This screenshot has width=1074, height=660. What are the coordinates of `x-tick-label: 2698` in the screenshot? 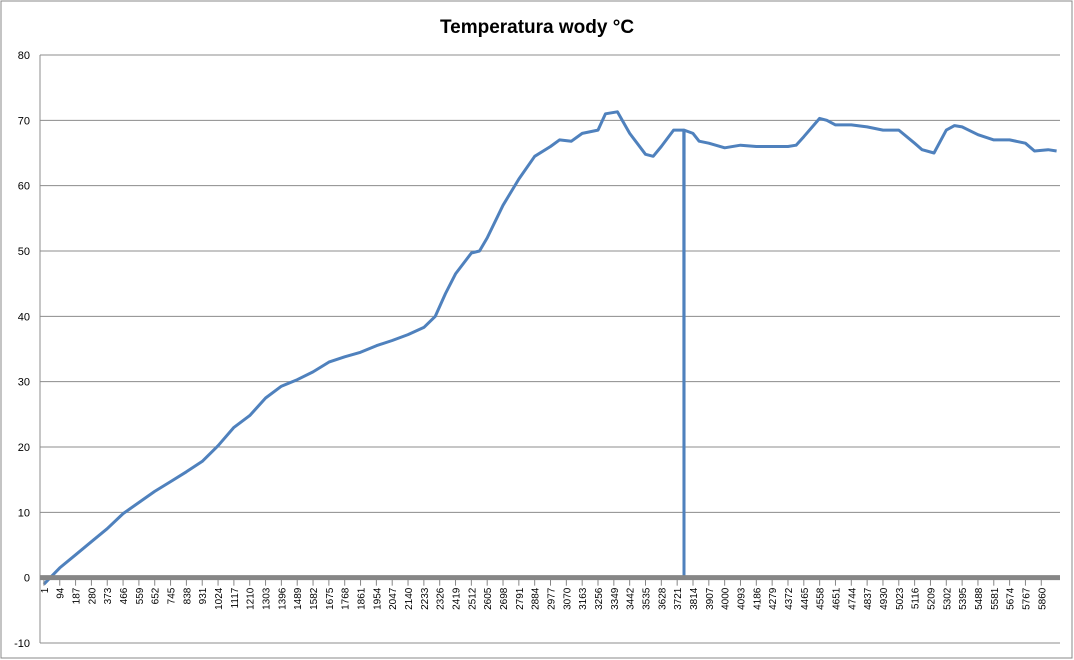 It's located at (504, 598).